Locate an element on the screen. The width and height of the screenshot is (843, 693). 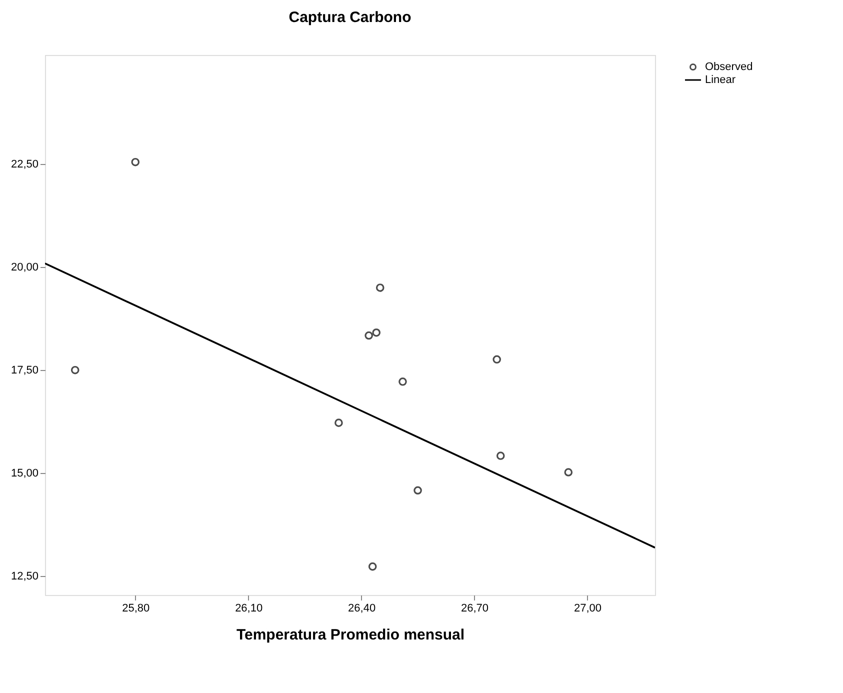
x-tick-label: 26,70 is located at coordinates (474, 608).